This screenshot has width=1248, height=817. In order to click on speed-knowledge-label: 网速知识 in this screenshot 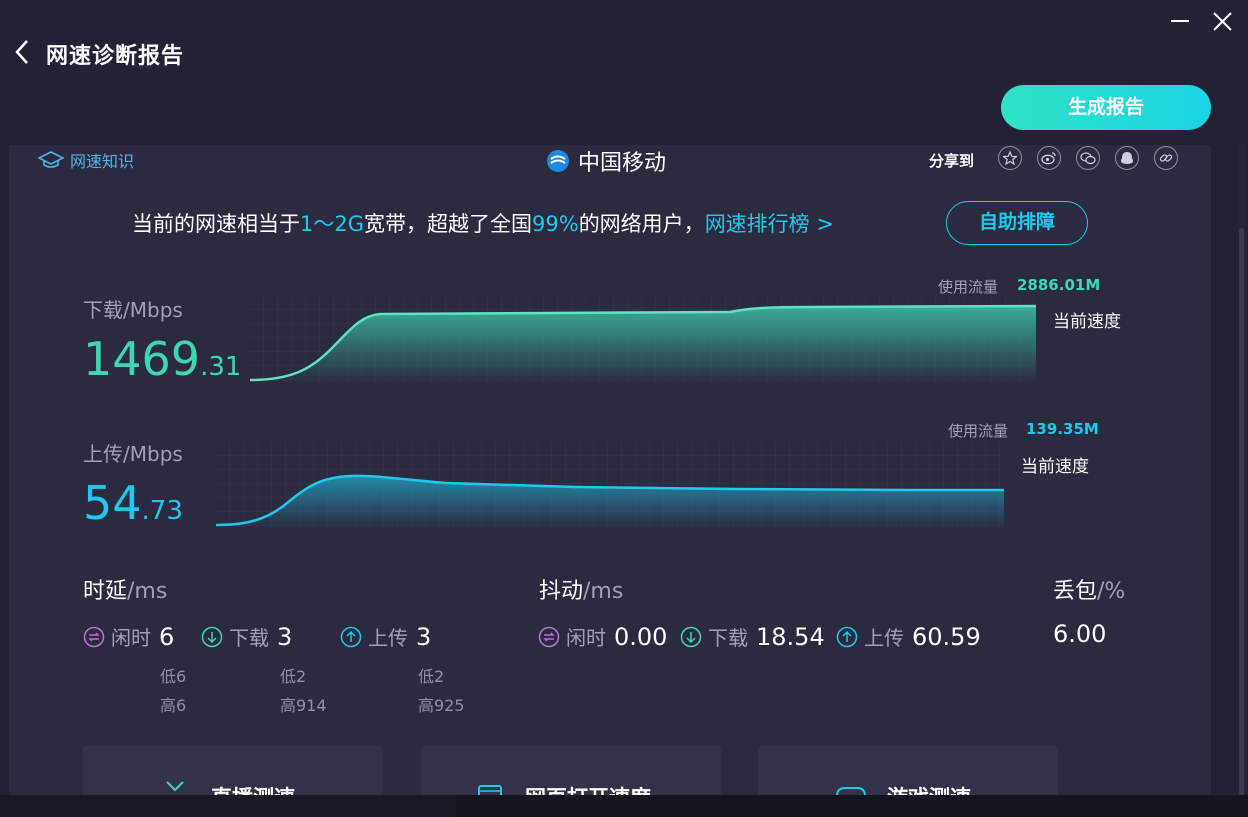, I will do `click(102, 161)`.